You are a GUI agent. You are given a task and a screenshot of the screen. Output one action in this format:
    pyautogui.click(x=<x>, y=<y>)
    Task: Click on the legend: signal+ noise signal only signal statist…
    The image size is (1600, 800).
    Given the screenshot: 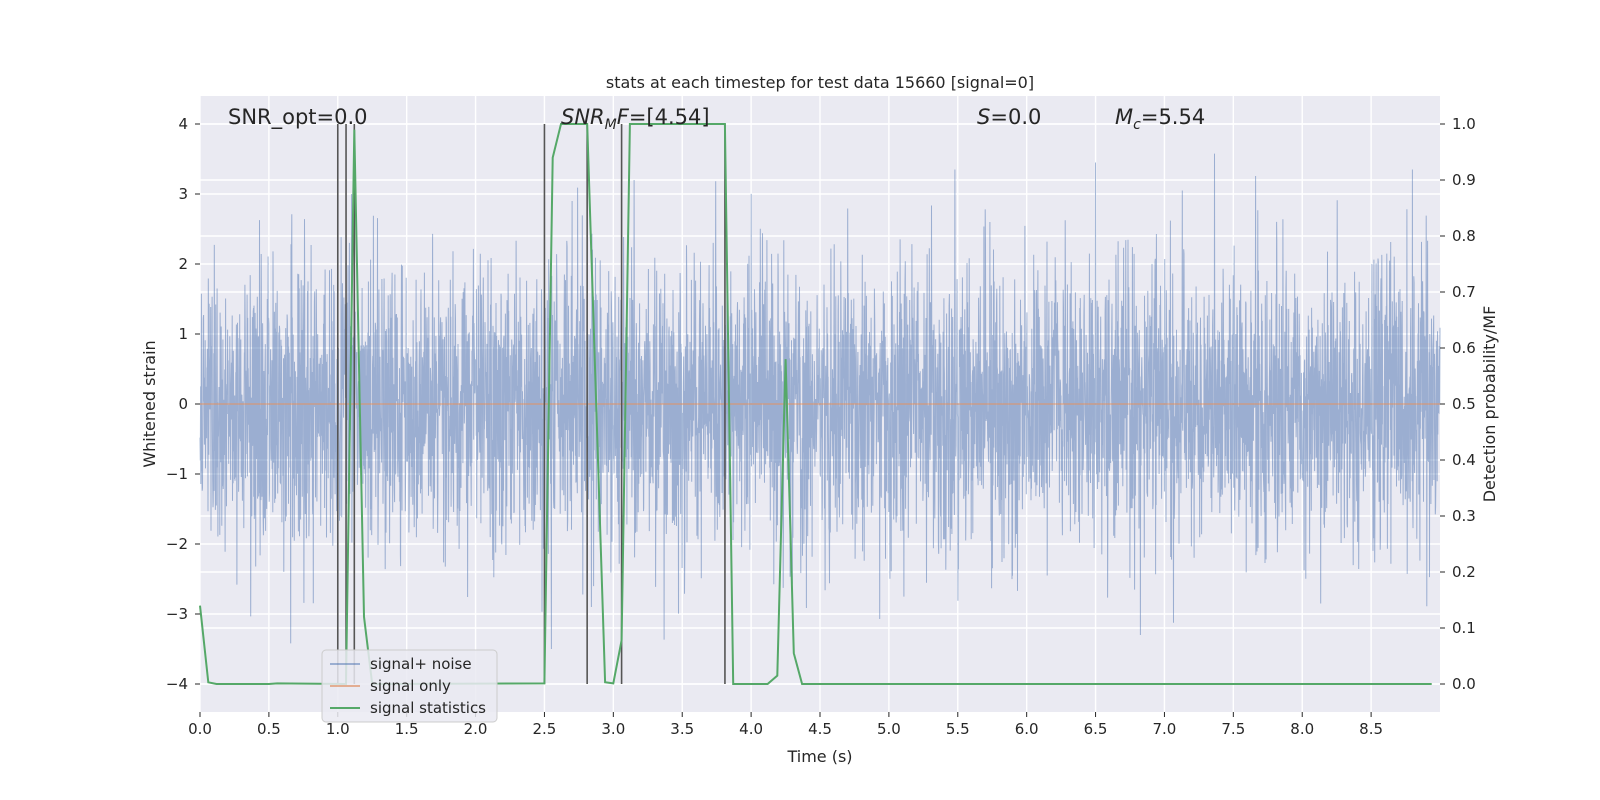 What is the action you would take?
    pyautogui.click(x=409, y=686)
    